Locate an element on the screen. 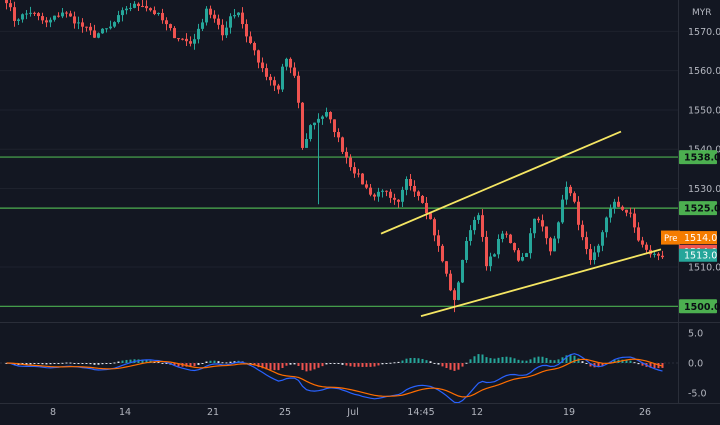  price-tick-label: 1530.0 is located at coordinates (704, 189).